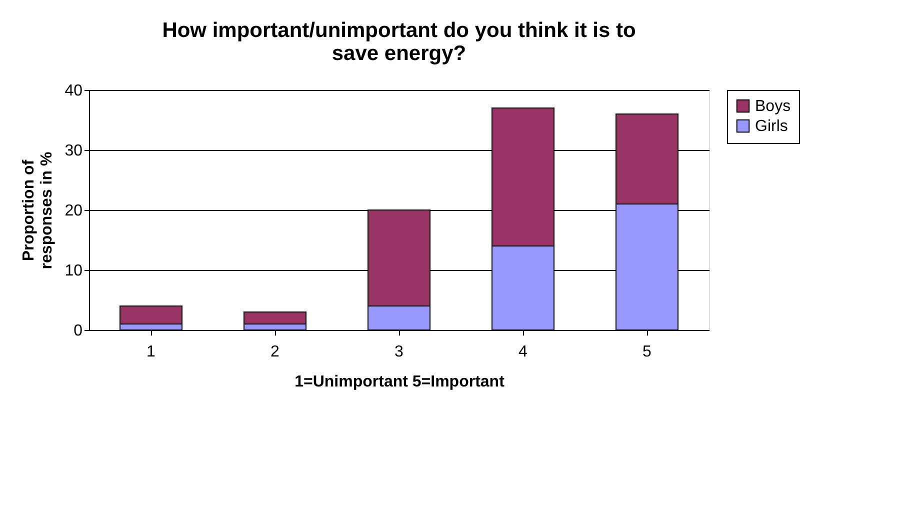  What do you see at coordinates (275, 352) in the screenshot?
I see `x-tick-label: 2` at bounding box center [275, 352].